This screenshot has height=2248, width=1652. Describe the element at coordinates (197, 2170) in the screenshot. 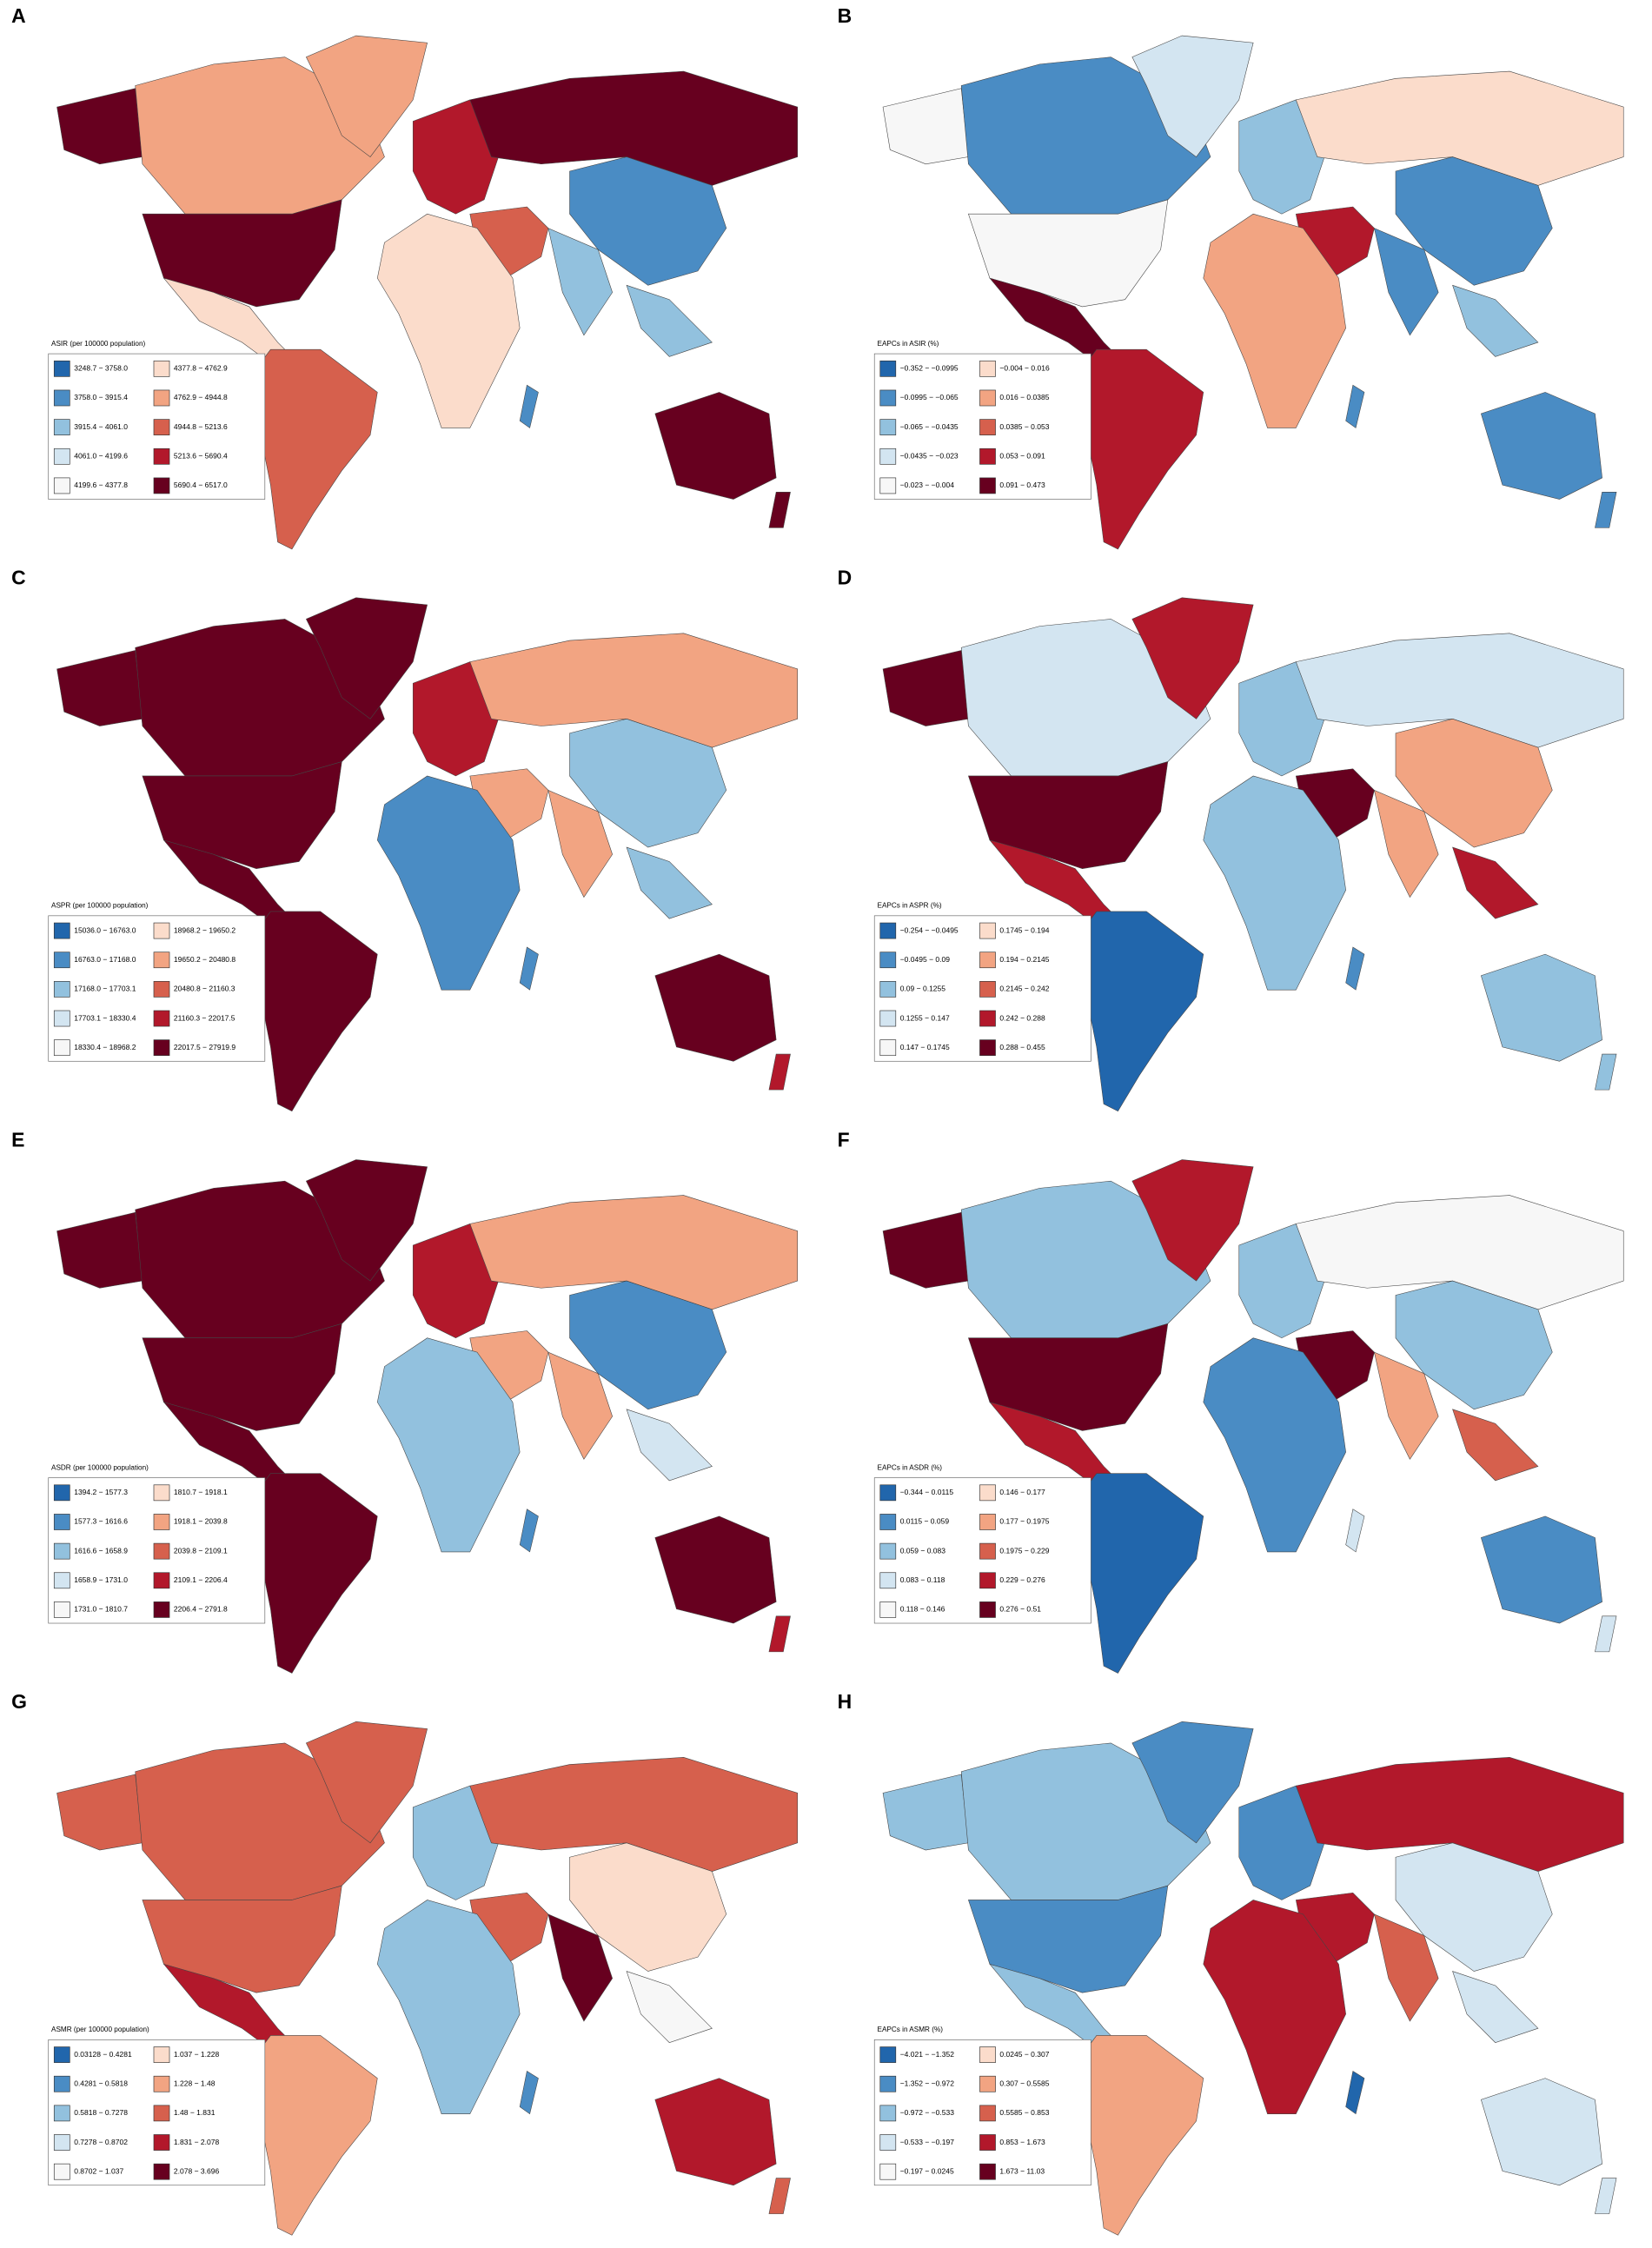

I see `legend-label: 2.078 − 3.696` at that location.